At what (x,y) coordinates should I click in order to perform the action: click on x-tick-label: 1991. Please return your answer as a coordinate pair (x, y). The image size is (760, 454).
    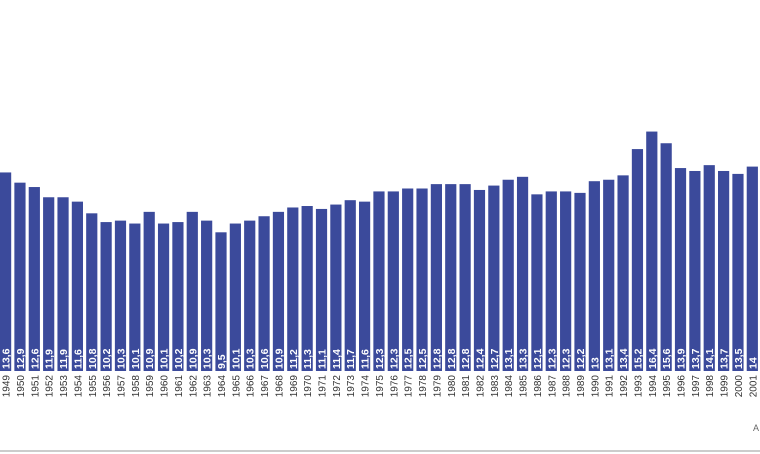
    Looking at the image, I should click on (610, 386).